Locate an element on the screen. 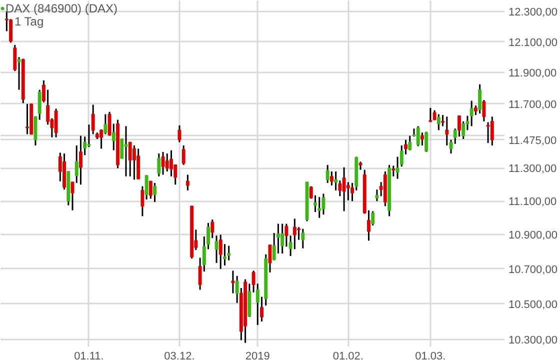 This screenshot has width=560, height=362. x-tick-label: 2019 is located at coordinates (257, 356).